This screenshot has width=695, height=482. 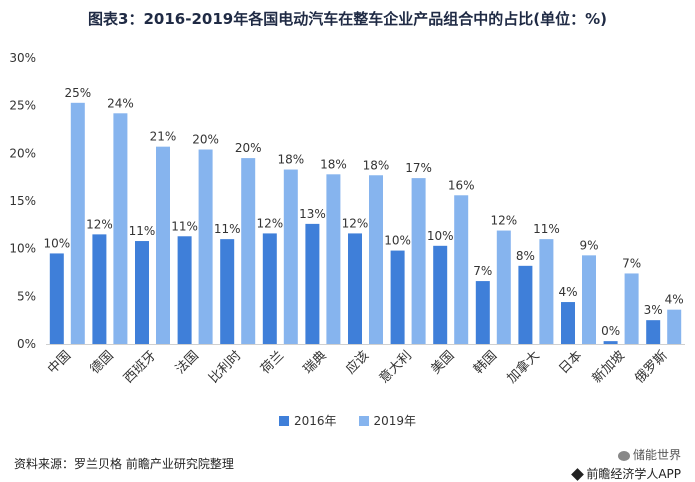 I want to click on legend-swatch-2016, so click(x=283, y=420).